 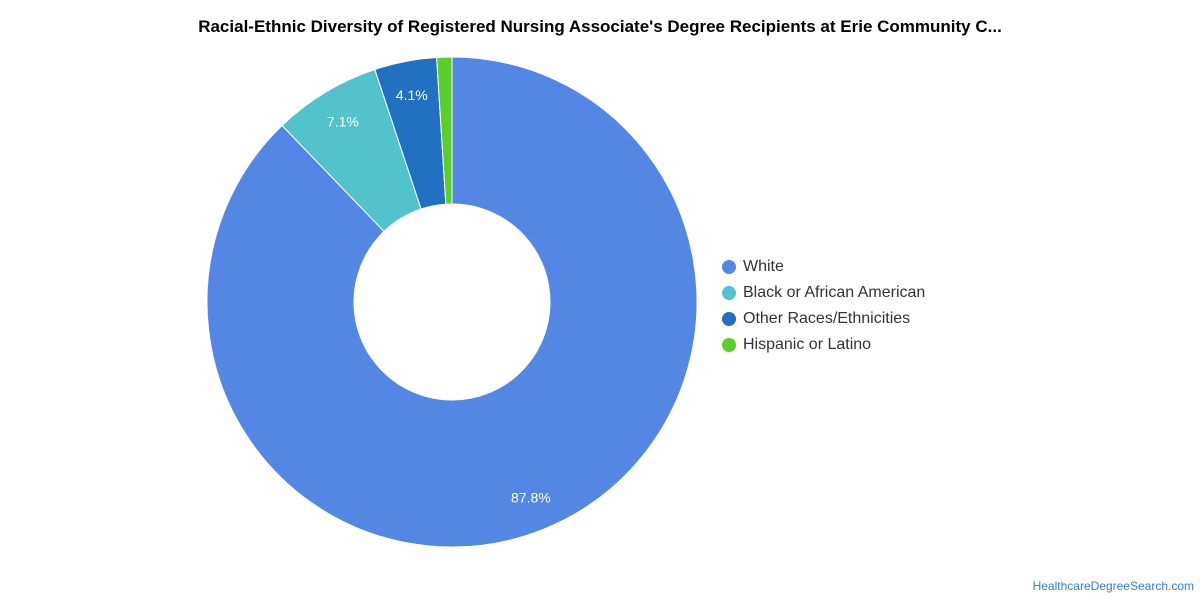 I want to click on legend-label: White, so click(x=763, y=266).